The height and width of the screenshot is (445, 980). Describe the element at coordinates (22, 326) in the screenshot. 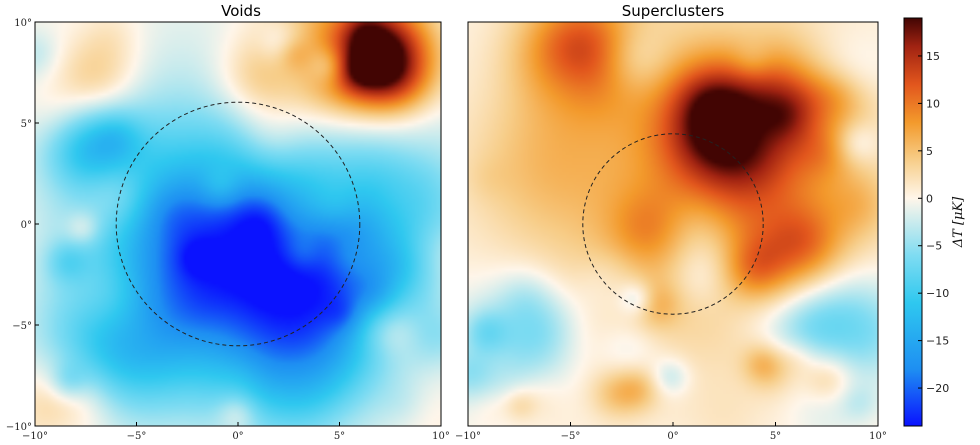

I see `y-tick-label: −5°` at that location.